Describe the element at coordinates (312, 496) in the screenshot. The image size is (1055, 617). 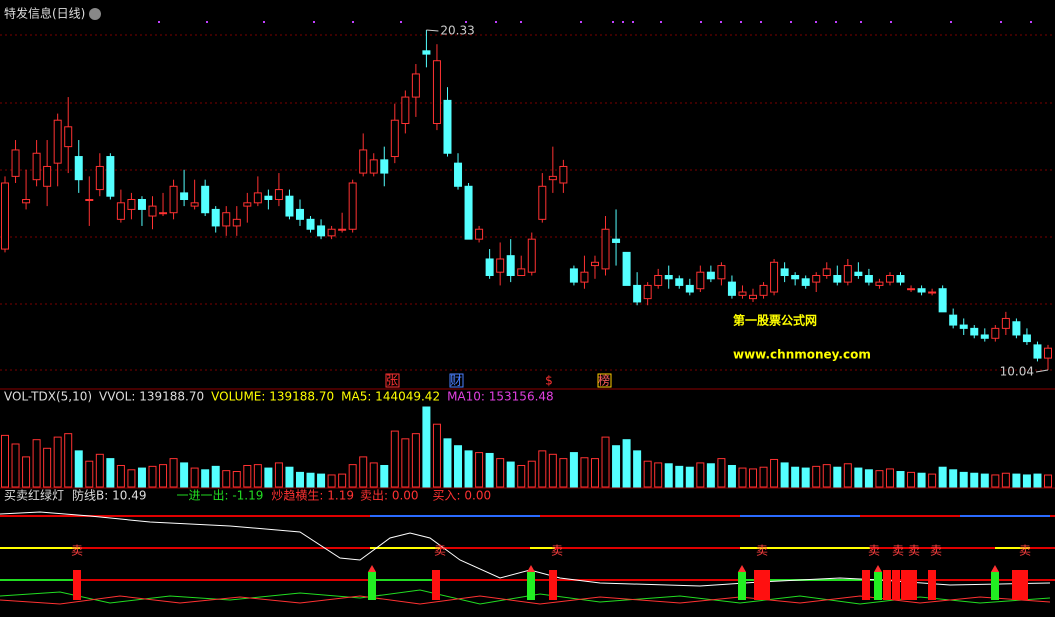
I see `indicator-header: 炒趋横生: 1.19` at that location.